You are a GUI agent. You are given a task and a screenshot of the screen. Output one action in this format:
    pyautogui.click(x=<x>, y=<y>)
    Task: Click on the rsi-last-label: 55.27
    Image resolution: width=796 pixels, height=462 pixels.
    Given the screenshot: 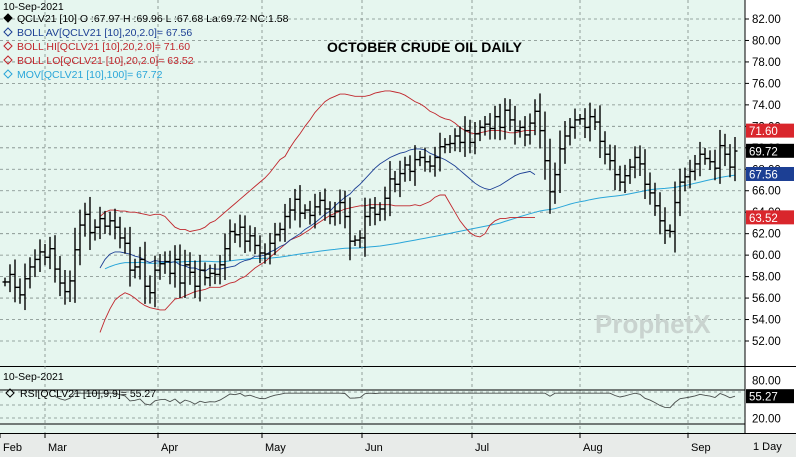 What is the action you would take?
    pyautogui.click(x=763, y=398)
    